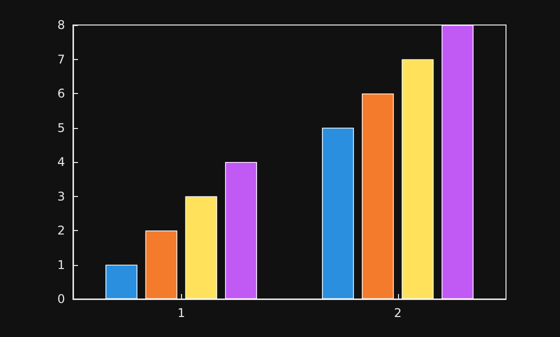 This screenshot has width=560, height=337. Describe the element at coordinates (61, 93) in the screenshot. I see `y-tick-label: 6` at that location.